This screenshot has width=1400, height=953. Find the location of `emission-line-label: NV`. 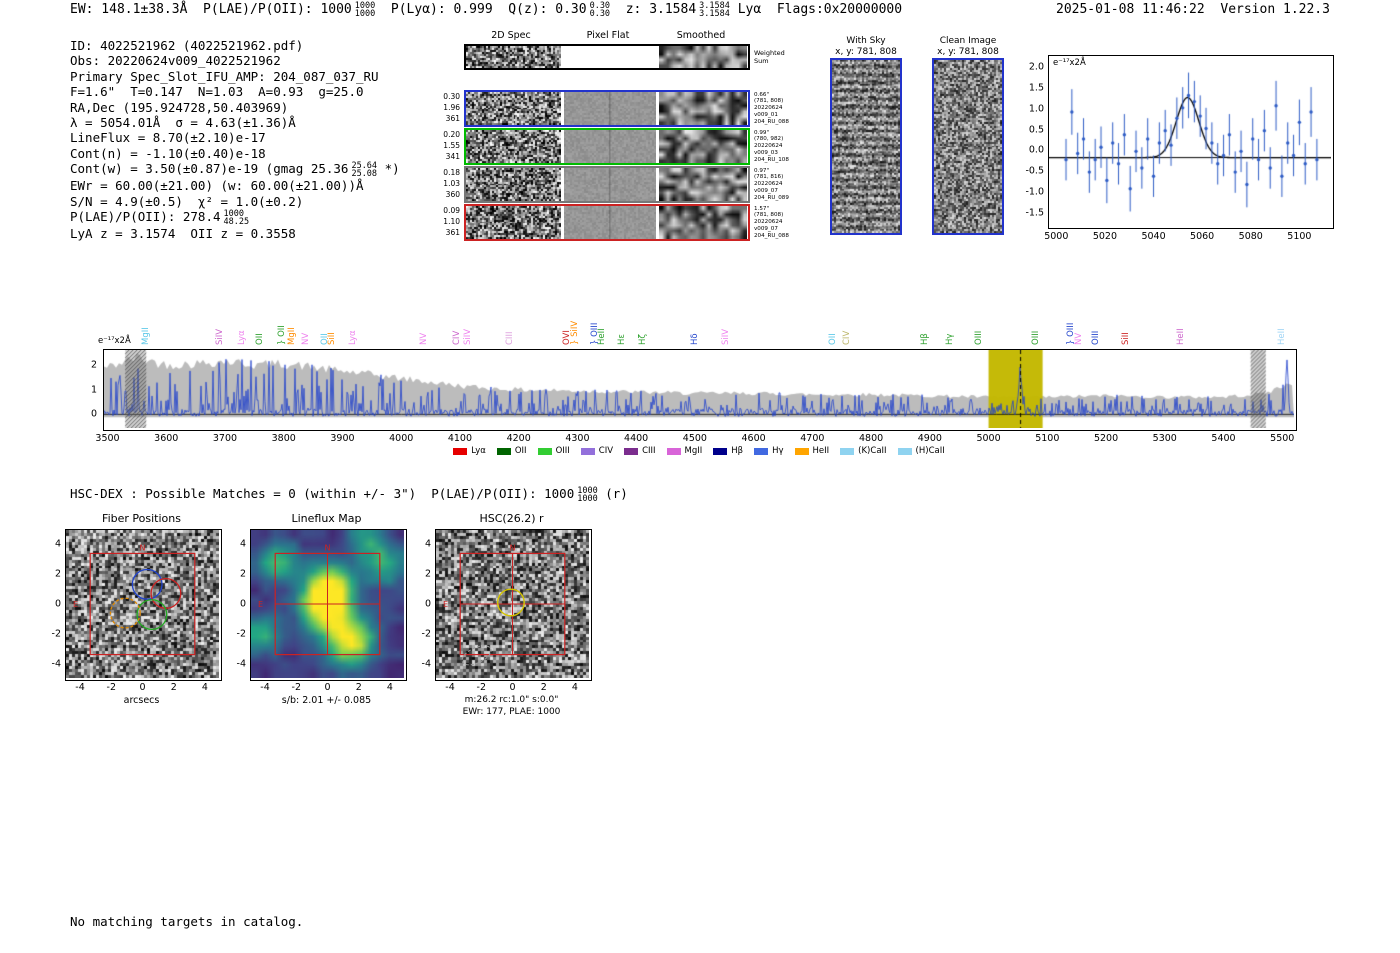

emission-line-label: NV is located at coordinates (1078, 338).